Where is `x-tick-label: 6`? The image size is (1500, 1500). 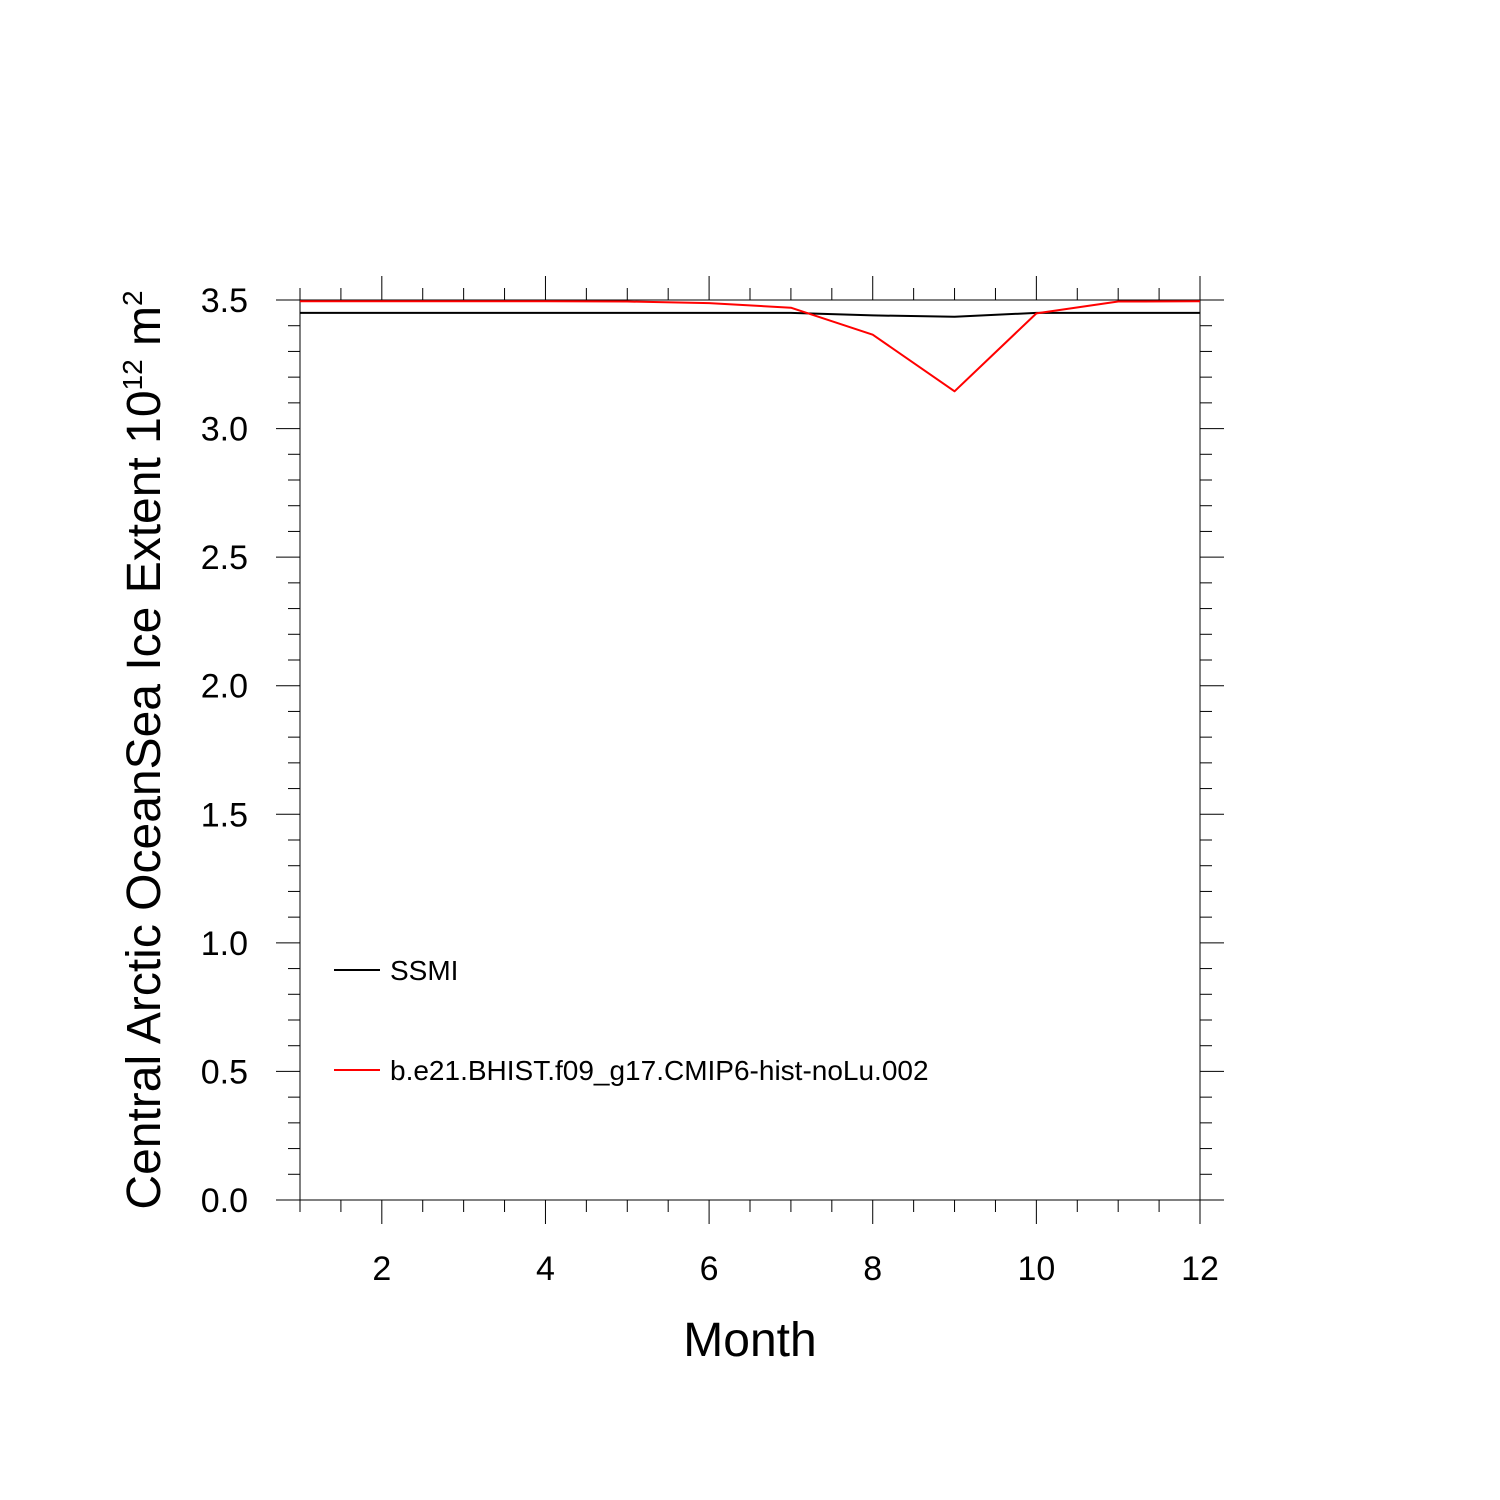 x-tick-label: 6 is located at coordinates (709, 1269).